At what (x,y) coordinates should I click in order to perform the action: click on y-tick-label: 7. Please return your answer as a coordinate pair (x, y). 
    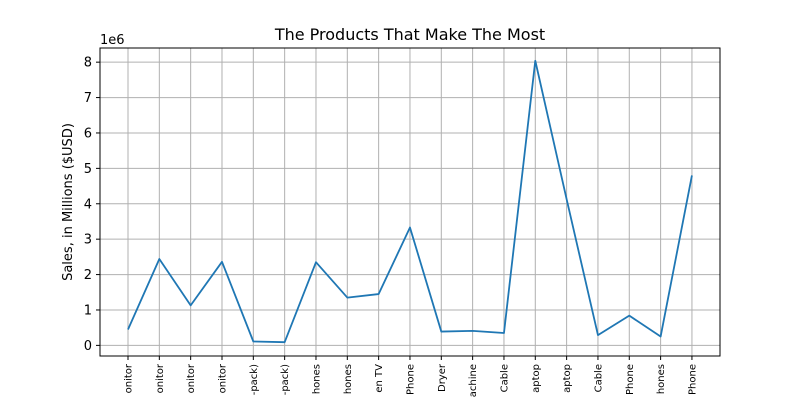
    Looking at the image, I should click on (88, 98).